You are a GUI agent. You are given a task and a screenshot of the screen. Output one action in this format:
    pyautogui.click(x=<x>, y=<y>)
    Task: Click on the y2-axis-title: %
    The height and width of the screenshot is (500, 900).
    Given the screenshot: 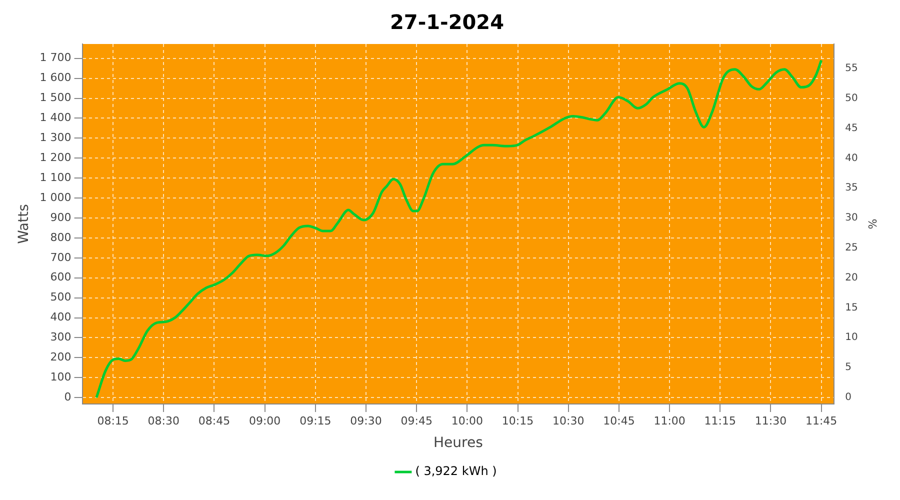 What is the action you would take?
    pyautogui.click(x=872, y=224)
    